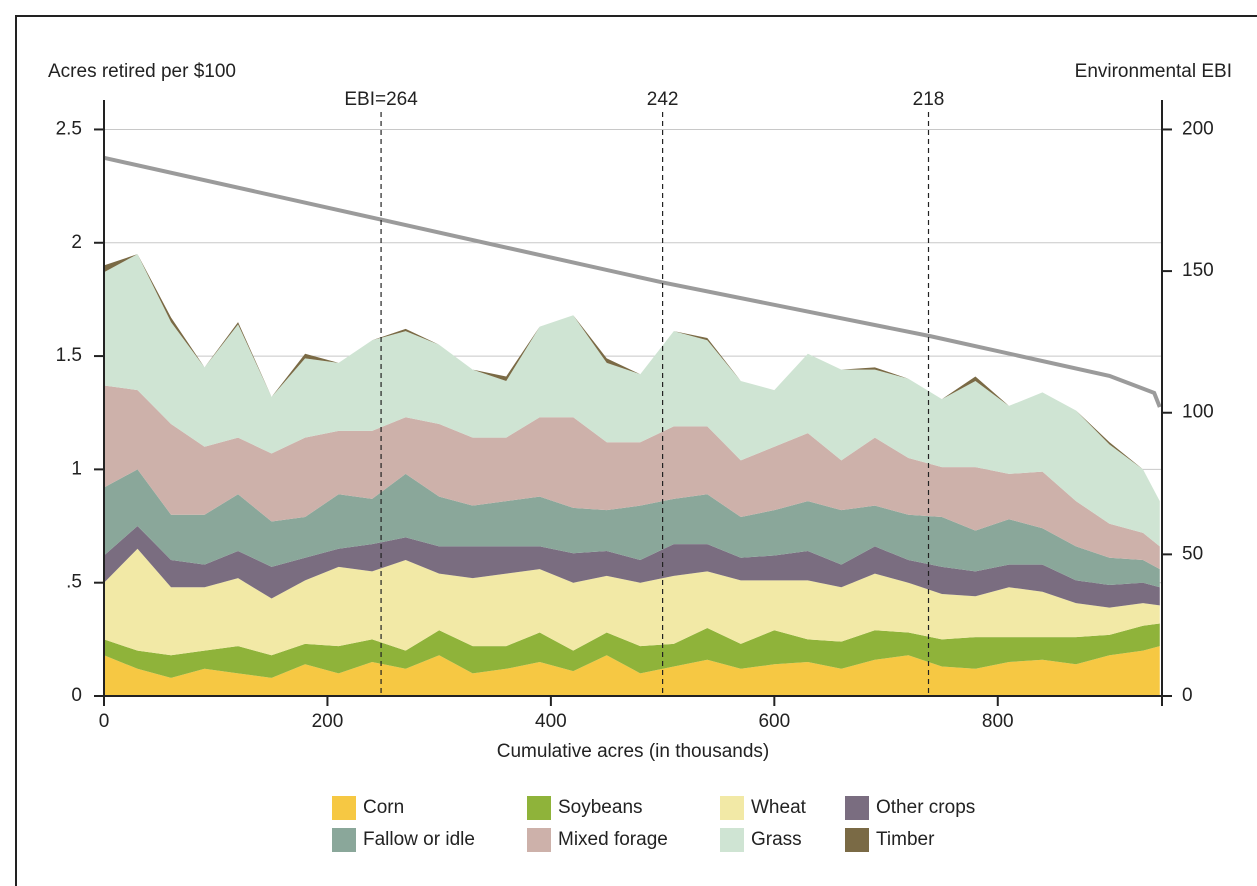 This screenshot has height=886, width=1257. Describe the element at coordinates (776, 839) in the screenshot. I see `legend-label: Grass` at that location.